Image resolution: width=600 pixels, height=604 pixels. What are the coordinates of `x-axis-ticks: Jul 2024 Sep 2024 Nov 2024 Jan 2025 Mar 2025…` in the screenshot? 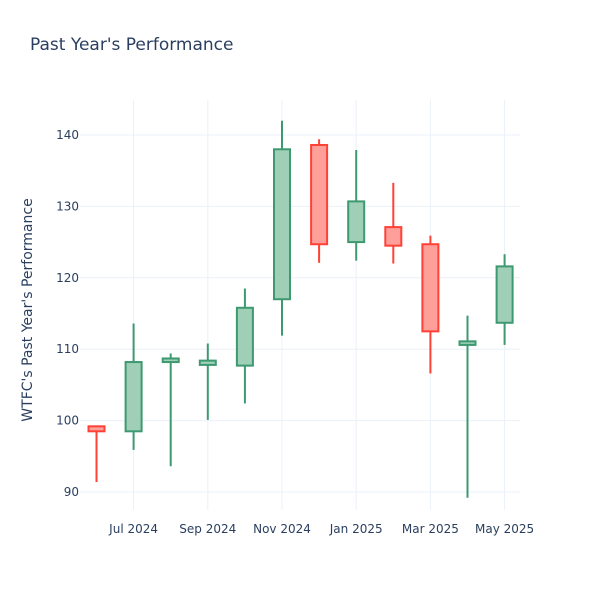 It's located at (321, 529).